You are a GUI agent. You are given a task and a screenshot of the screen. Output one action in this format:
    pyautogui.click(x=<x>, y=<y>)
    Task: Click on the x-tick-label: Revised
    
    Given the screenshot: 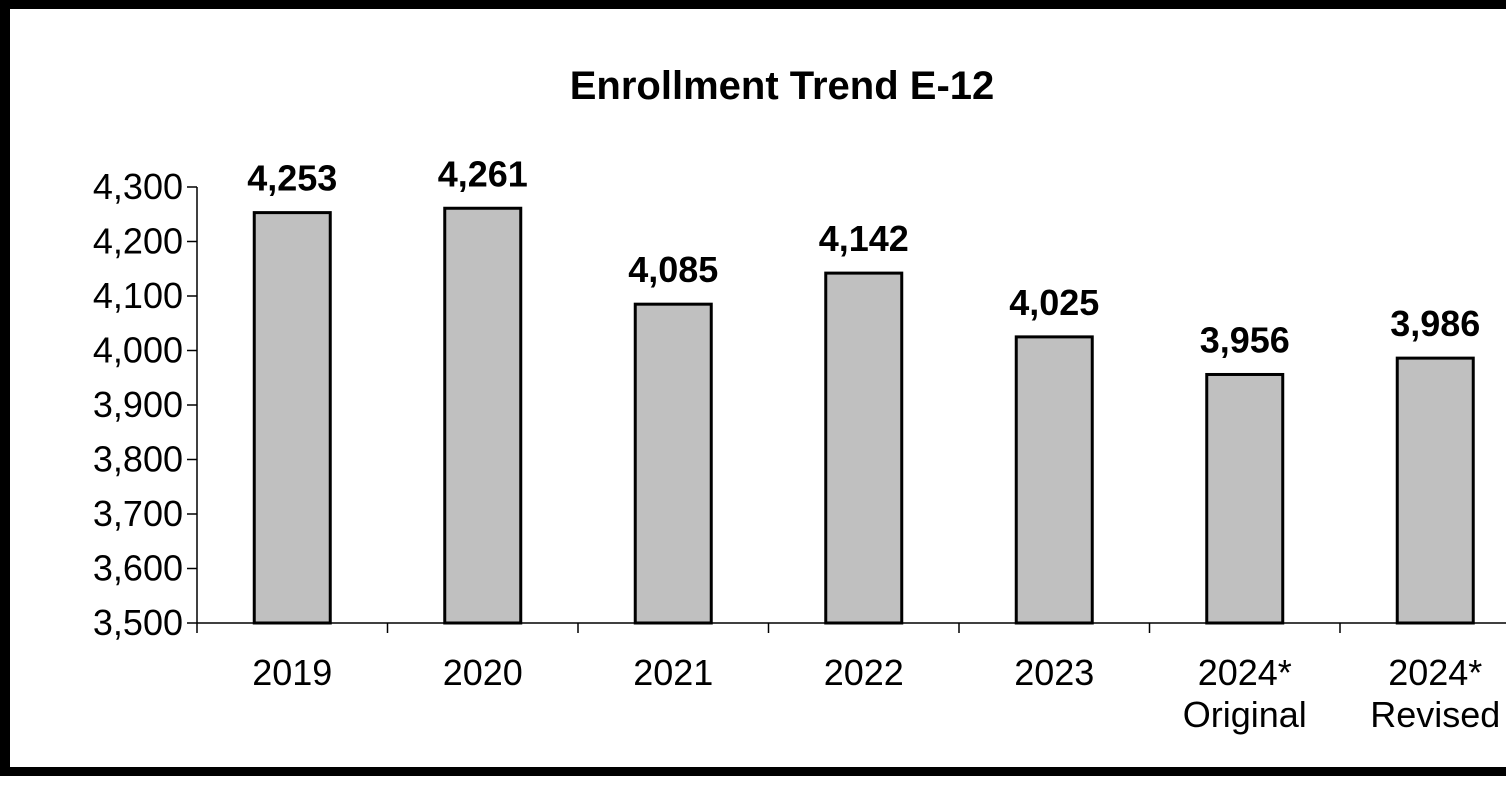 What is the action you would take?
    pyautogui.click(x=1435, y=714)
    